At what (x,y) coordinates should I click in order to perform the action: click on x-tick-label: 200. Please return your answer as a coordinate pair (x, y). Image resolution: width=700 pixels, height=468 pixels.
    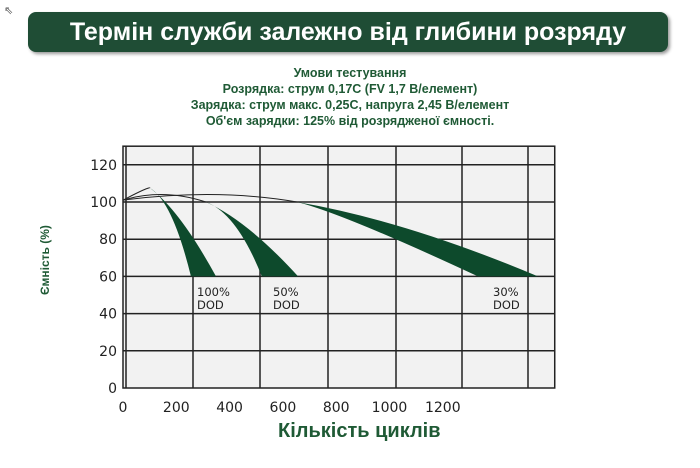
    Looking at the image, I should click on (176, 408).